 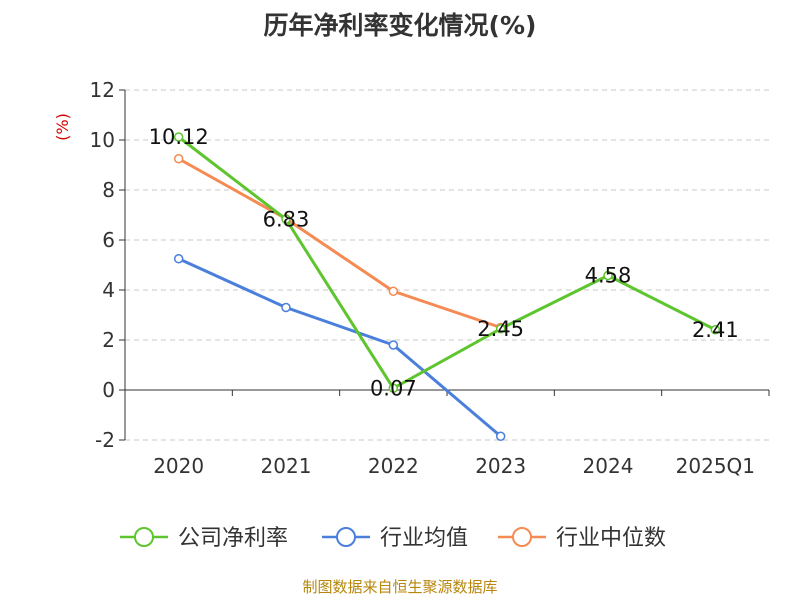 I want to click on chart-title: 历年净利率变化情况(%), so click(x=400, y=25).